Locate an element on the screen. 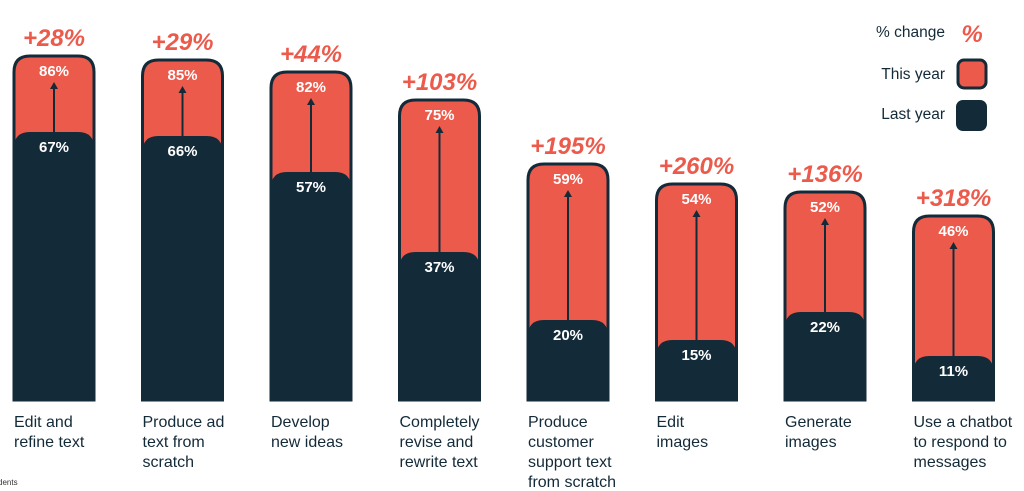  category-label-line: from scratch is located at coordinates (572, 482).